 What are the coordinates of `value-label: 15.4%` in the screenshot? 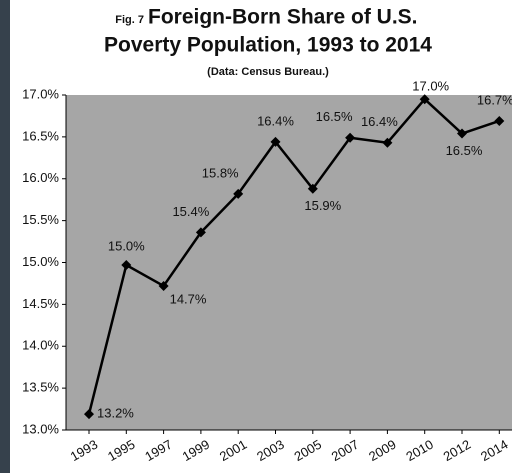 It's located at (190, 211).